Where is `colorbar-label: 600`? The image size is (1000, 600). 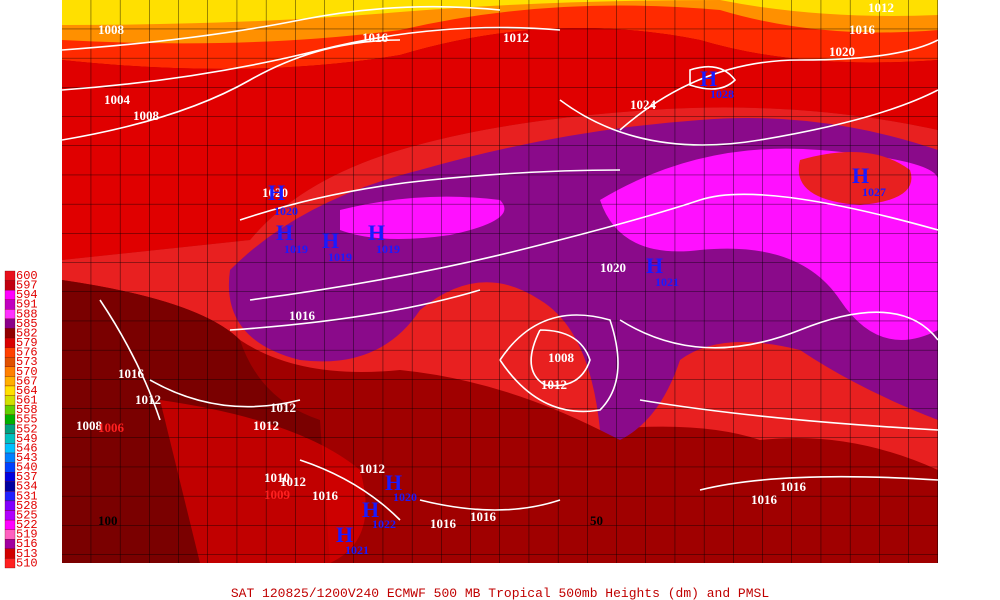
colorbar-label: 600 is located at coordinates (27, 276).